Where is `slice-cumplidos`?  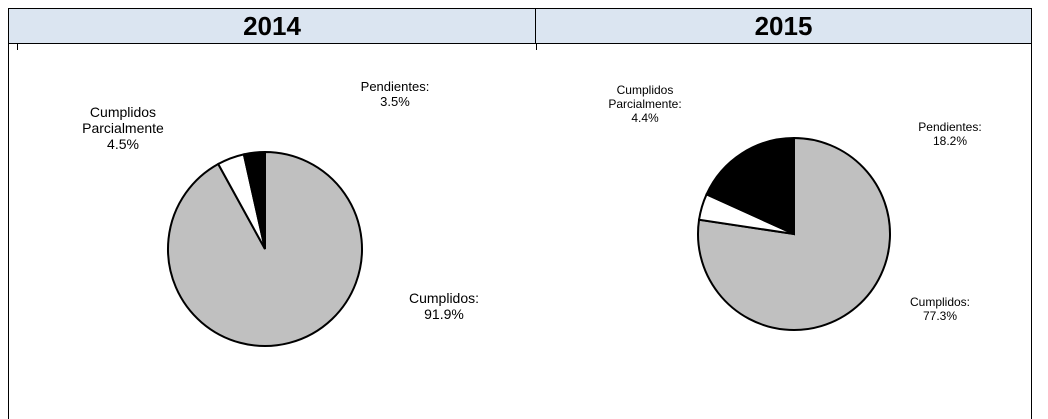
slice-cumplidos is located at coordinates (794, 233).